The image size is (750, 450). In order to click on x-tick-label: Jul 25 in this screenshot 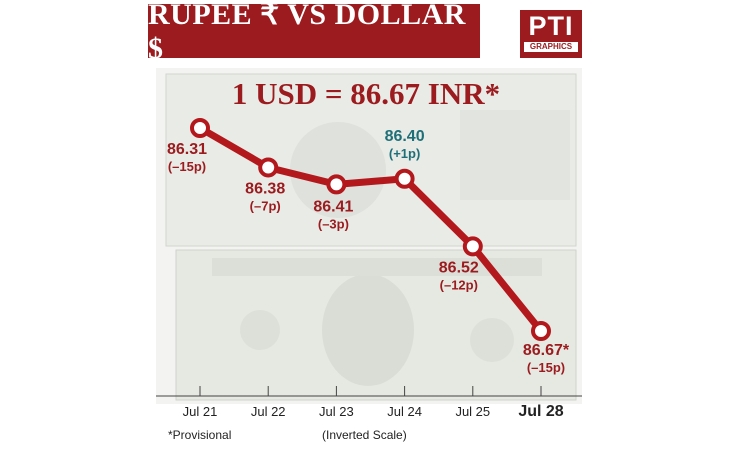, I will do `click(472, 411)`.